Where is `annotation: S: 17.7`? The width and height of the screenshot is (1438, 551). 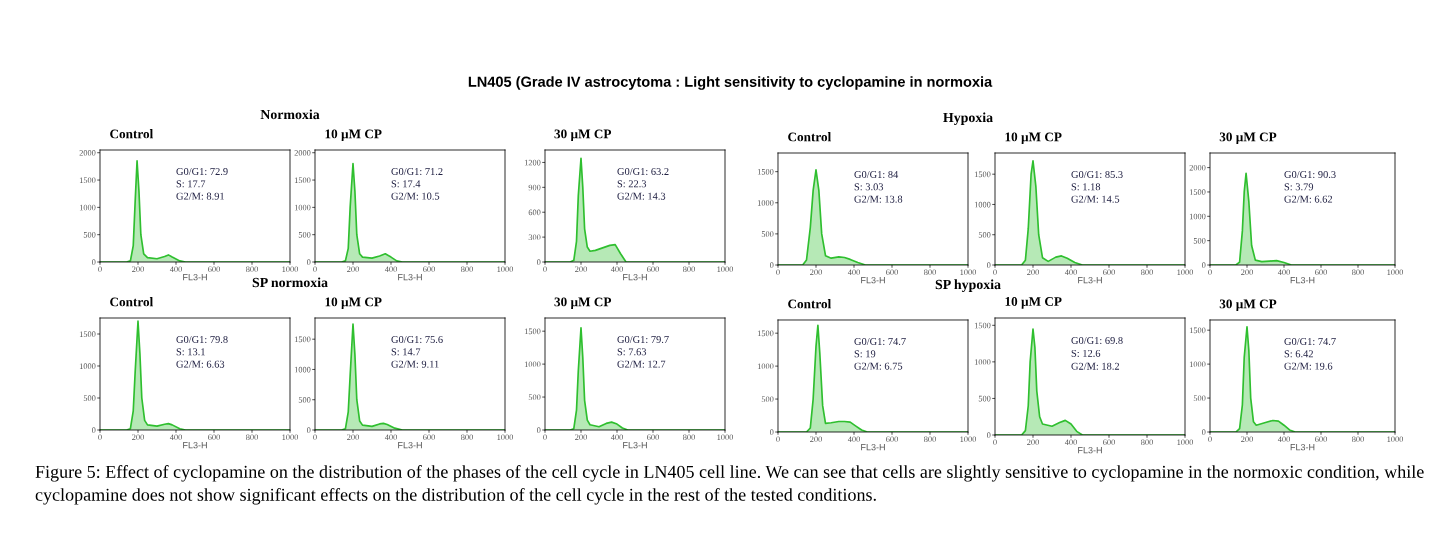
annotation: S: 17.7 is located at coordinates (191, 184).